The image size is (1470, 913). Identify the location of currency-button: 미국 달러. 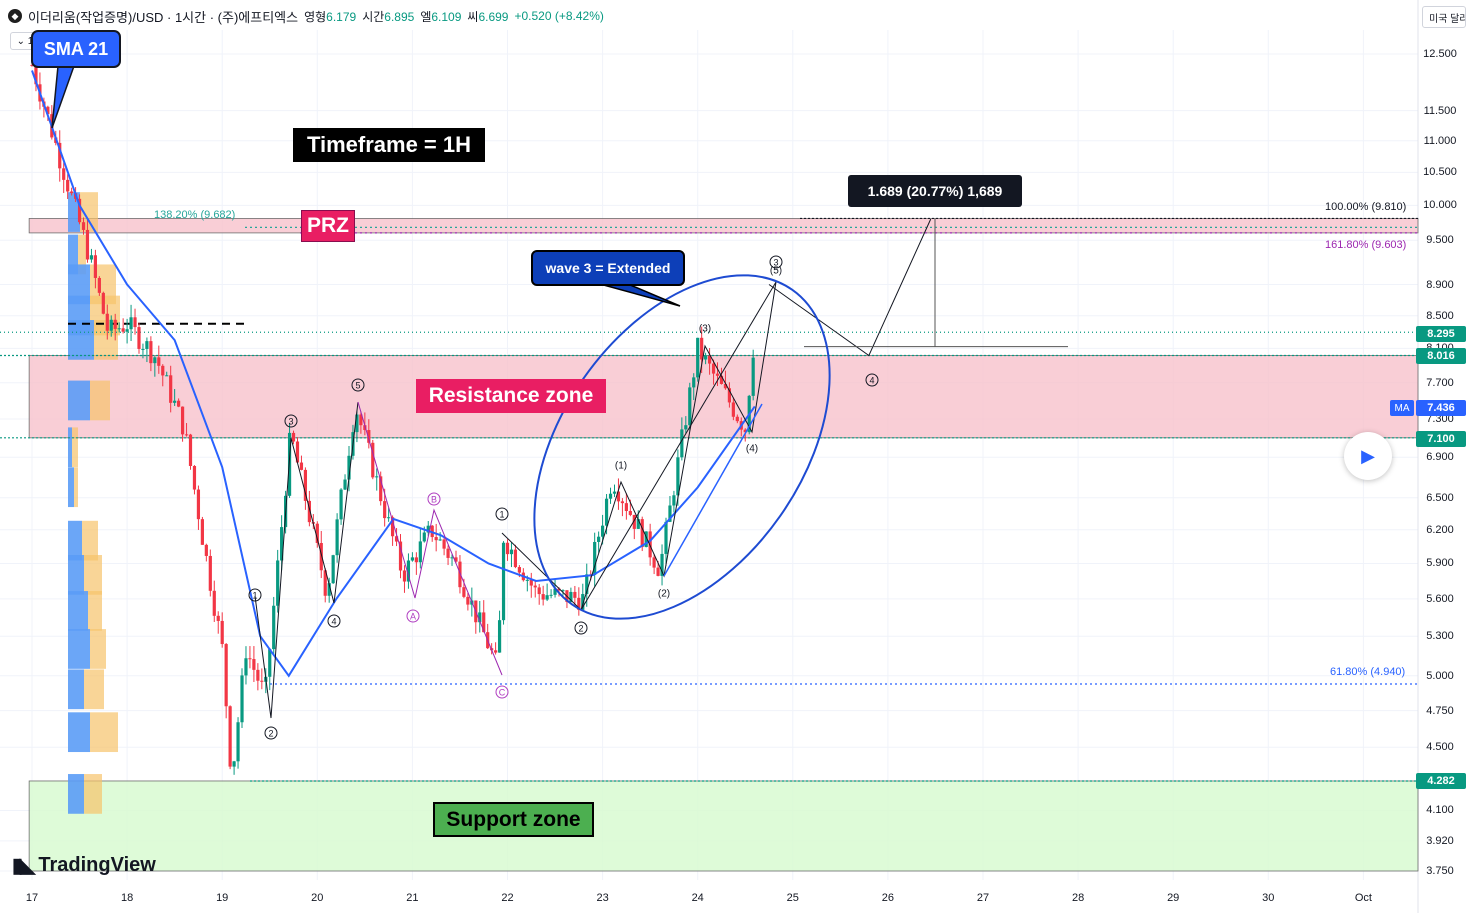
(1444, 17).